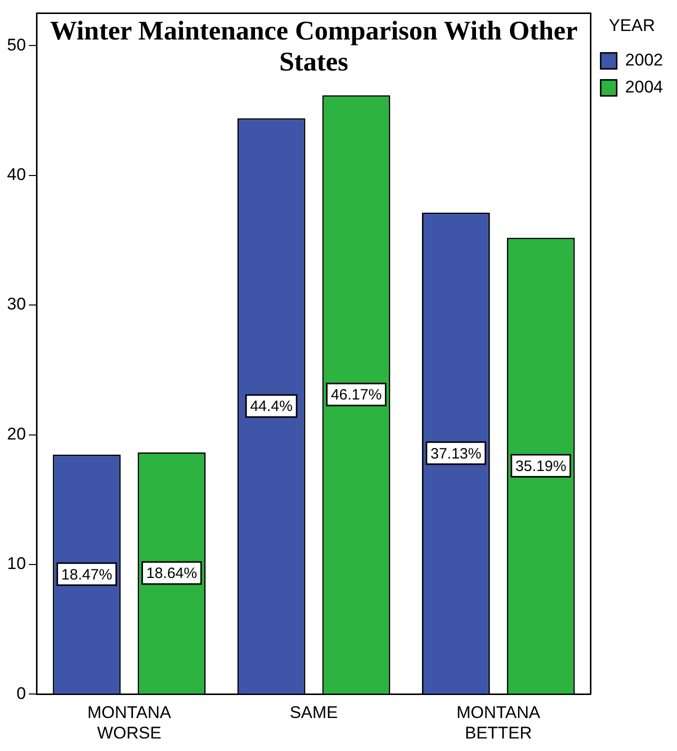 The height and width of the screenshot is (751, 677). Describe the element at coordinates (16, 304) in the screenshot. I see `y-tick-label: 30` at that location.